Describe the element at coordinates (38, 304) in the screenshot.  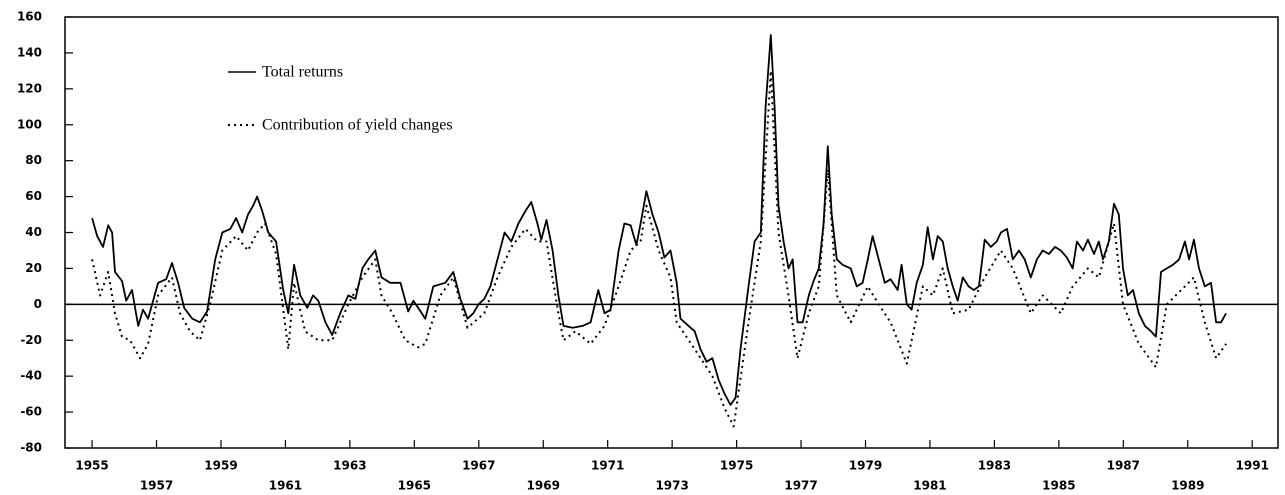
I see `y-tick-label: 0` at that location.